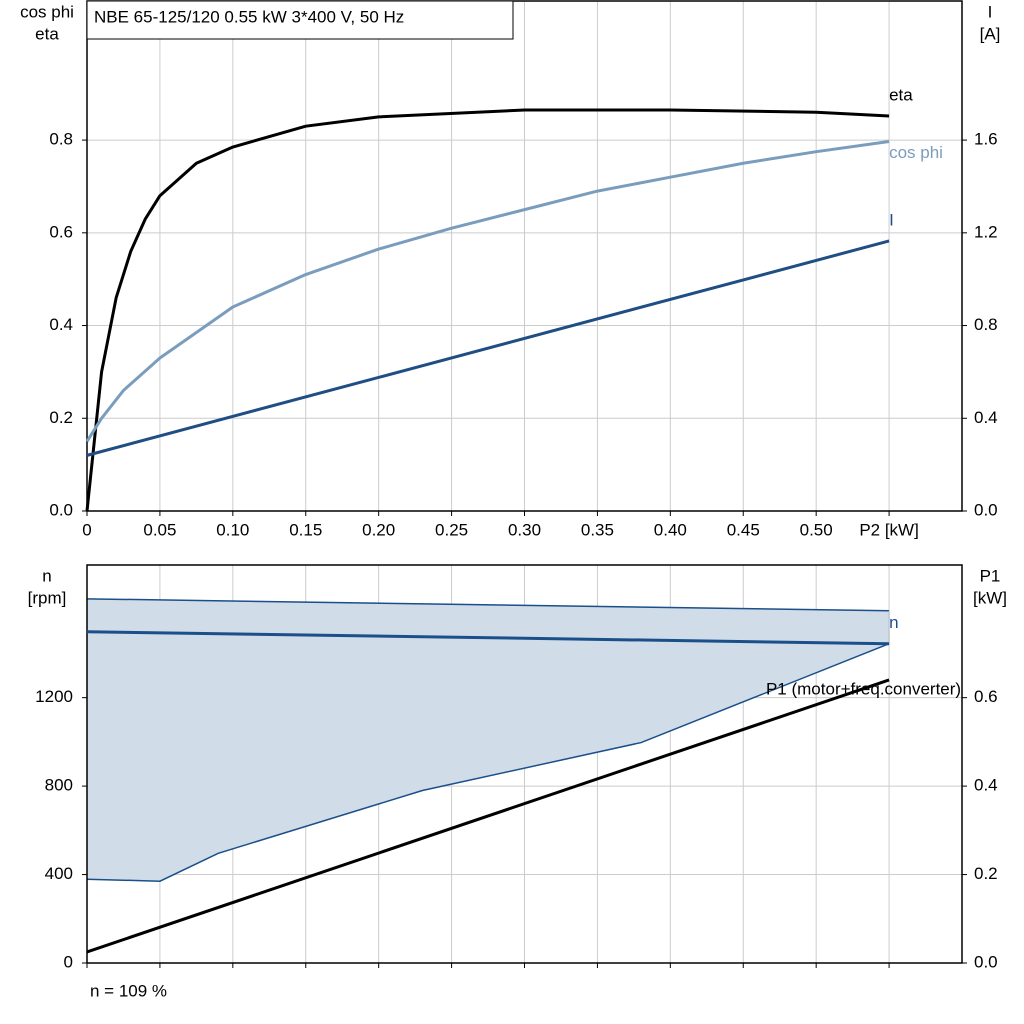 The image size is (1024, 1024). Describe the element at coordinates (61, 509) in the screenshot. I see `y-tick-label: 0.0` at that location.